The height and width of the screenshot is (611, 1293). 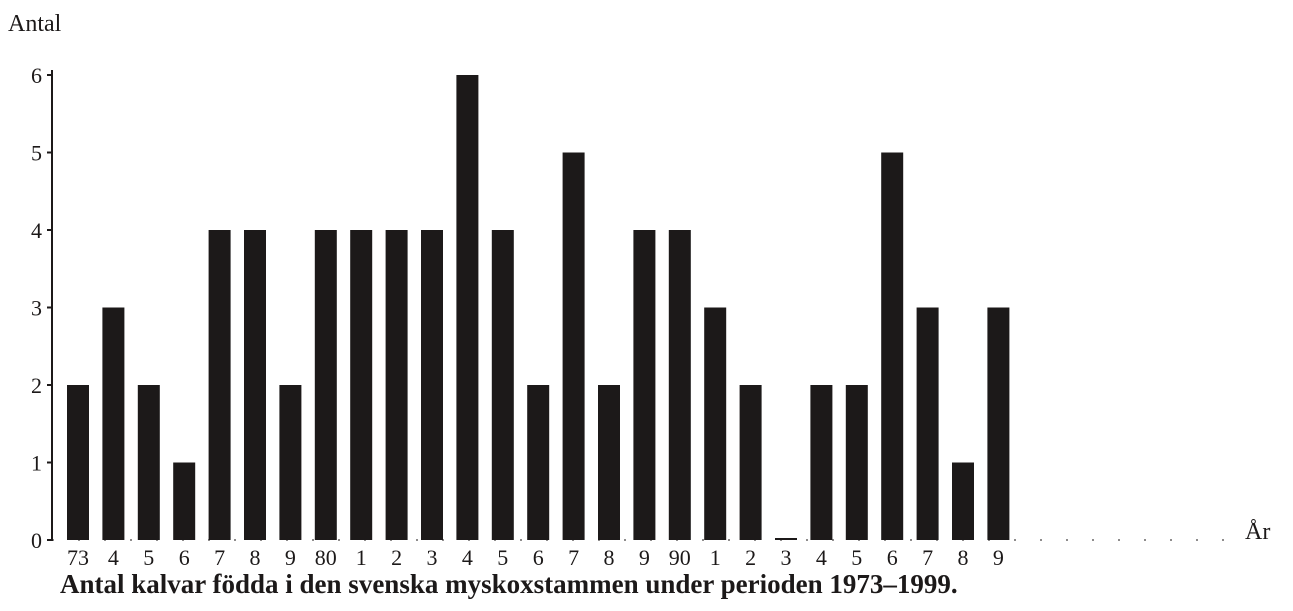 What do you see at coordinates (35, 24) in the screenshot?
I see `y-axis-title: Antal` at bounding box center [35, 24].